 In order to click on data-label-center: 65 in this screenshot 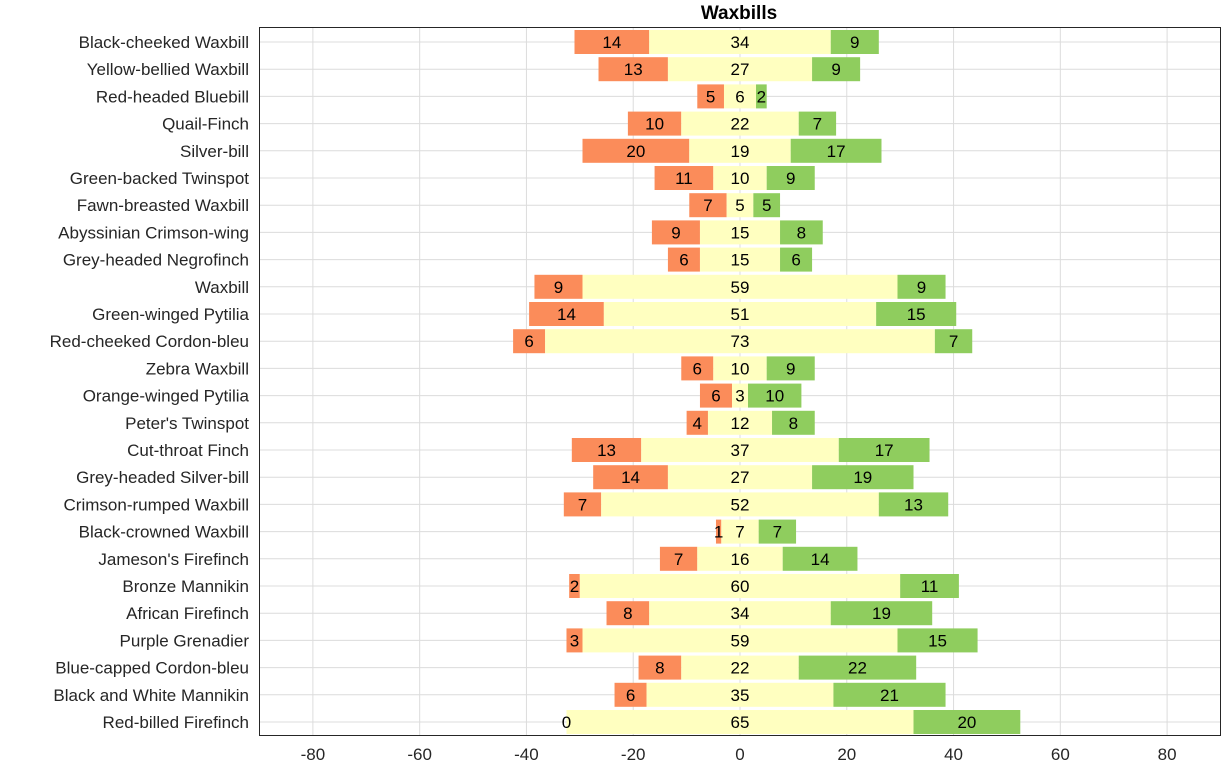, I will do `click(740, 722)`.